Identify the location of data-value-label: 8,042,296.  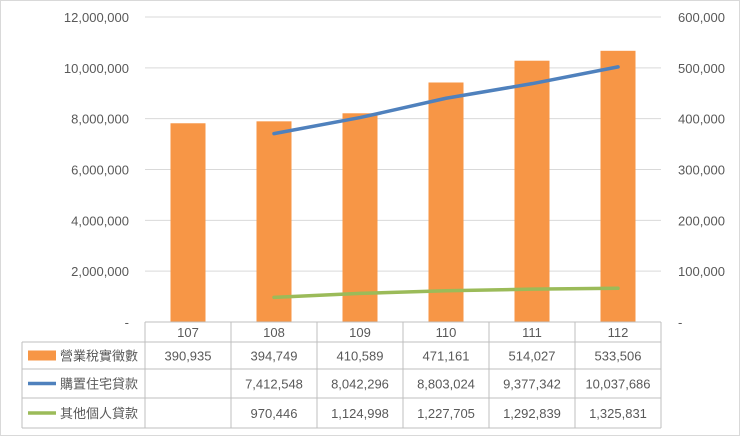
(360, 384).